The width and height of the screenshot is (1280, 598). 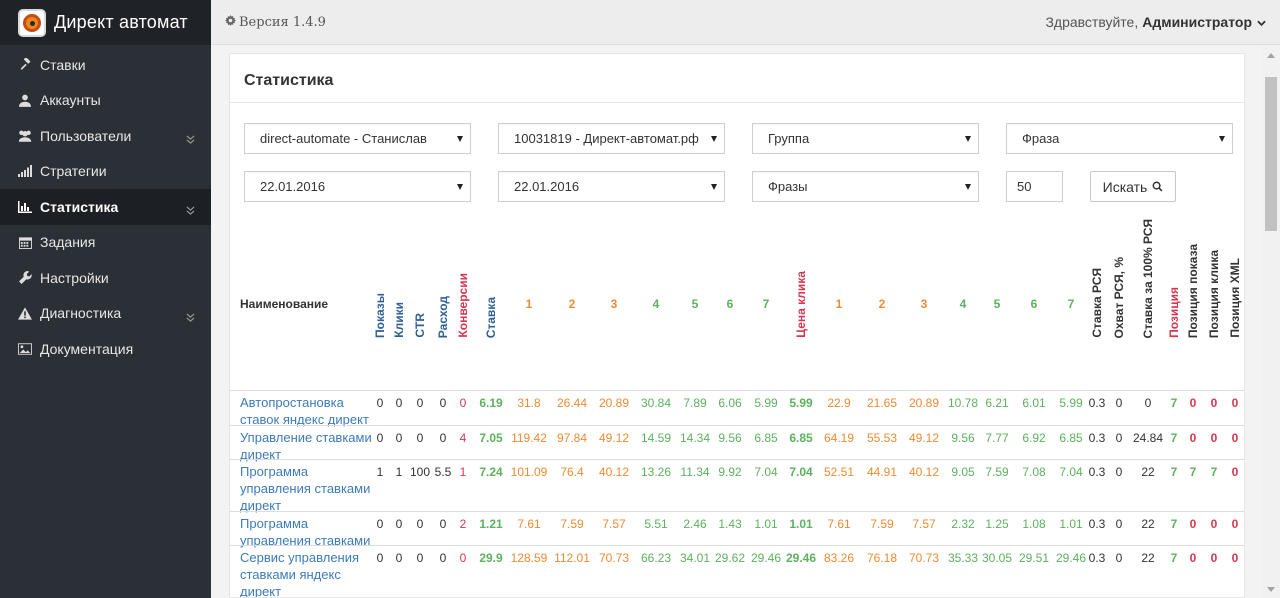 What do you see at coordinates (1197, 22) in the screenshot?
I see `user-name: Администратор` at bounding box center [1197, 22].